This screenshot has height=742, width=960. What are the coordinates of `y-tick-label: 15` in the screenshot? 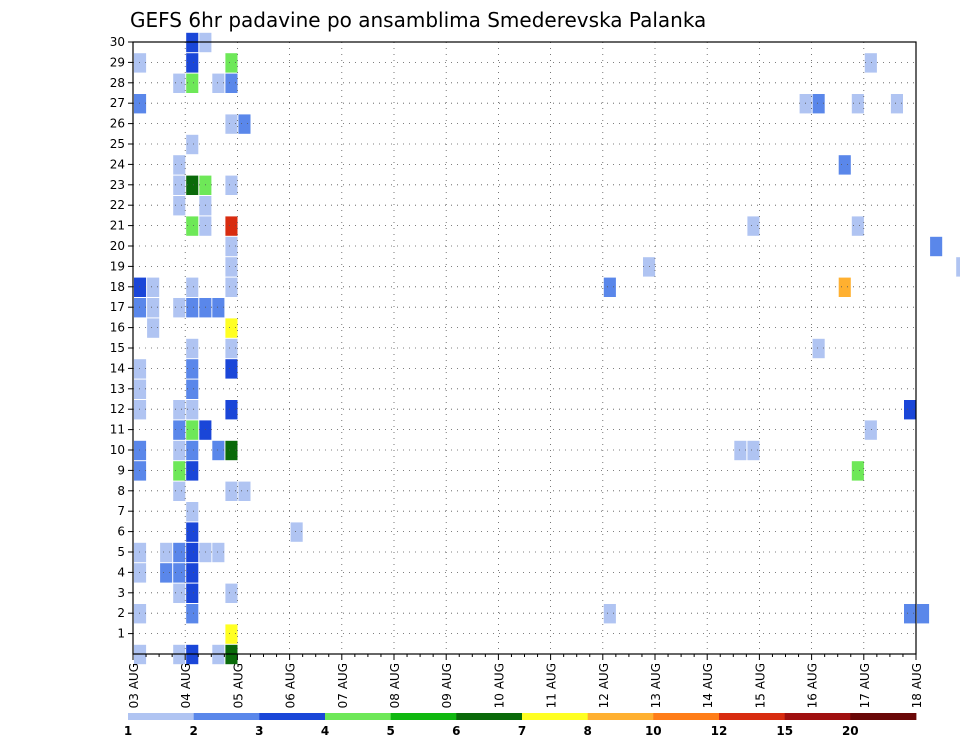 It's located at (117, 348).